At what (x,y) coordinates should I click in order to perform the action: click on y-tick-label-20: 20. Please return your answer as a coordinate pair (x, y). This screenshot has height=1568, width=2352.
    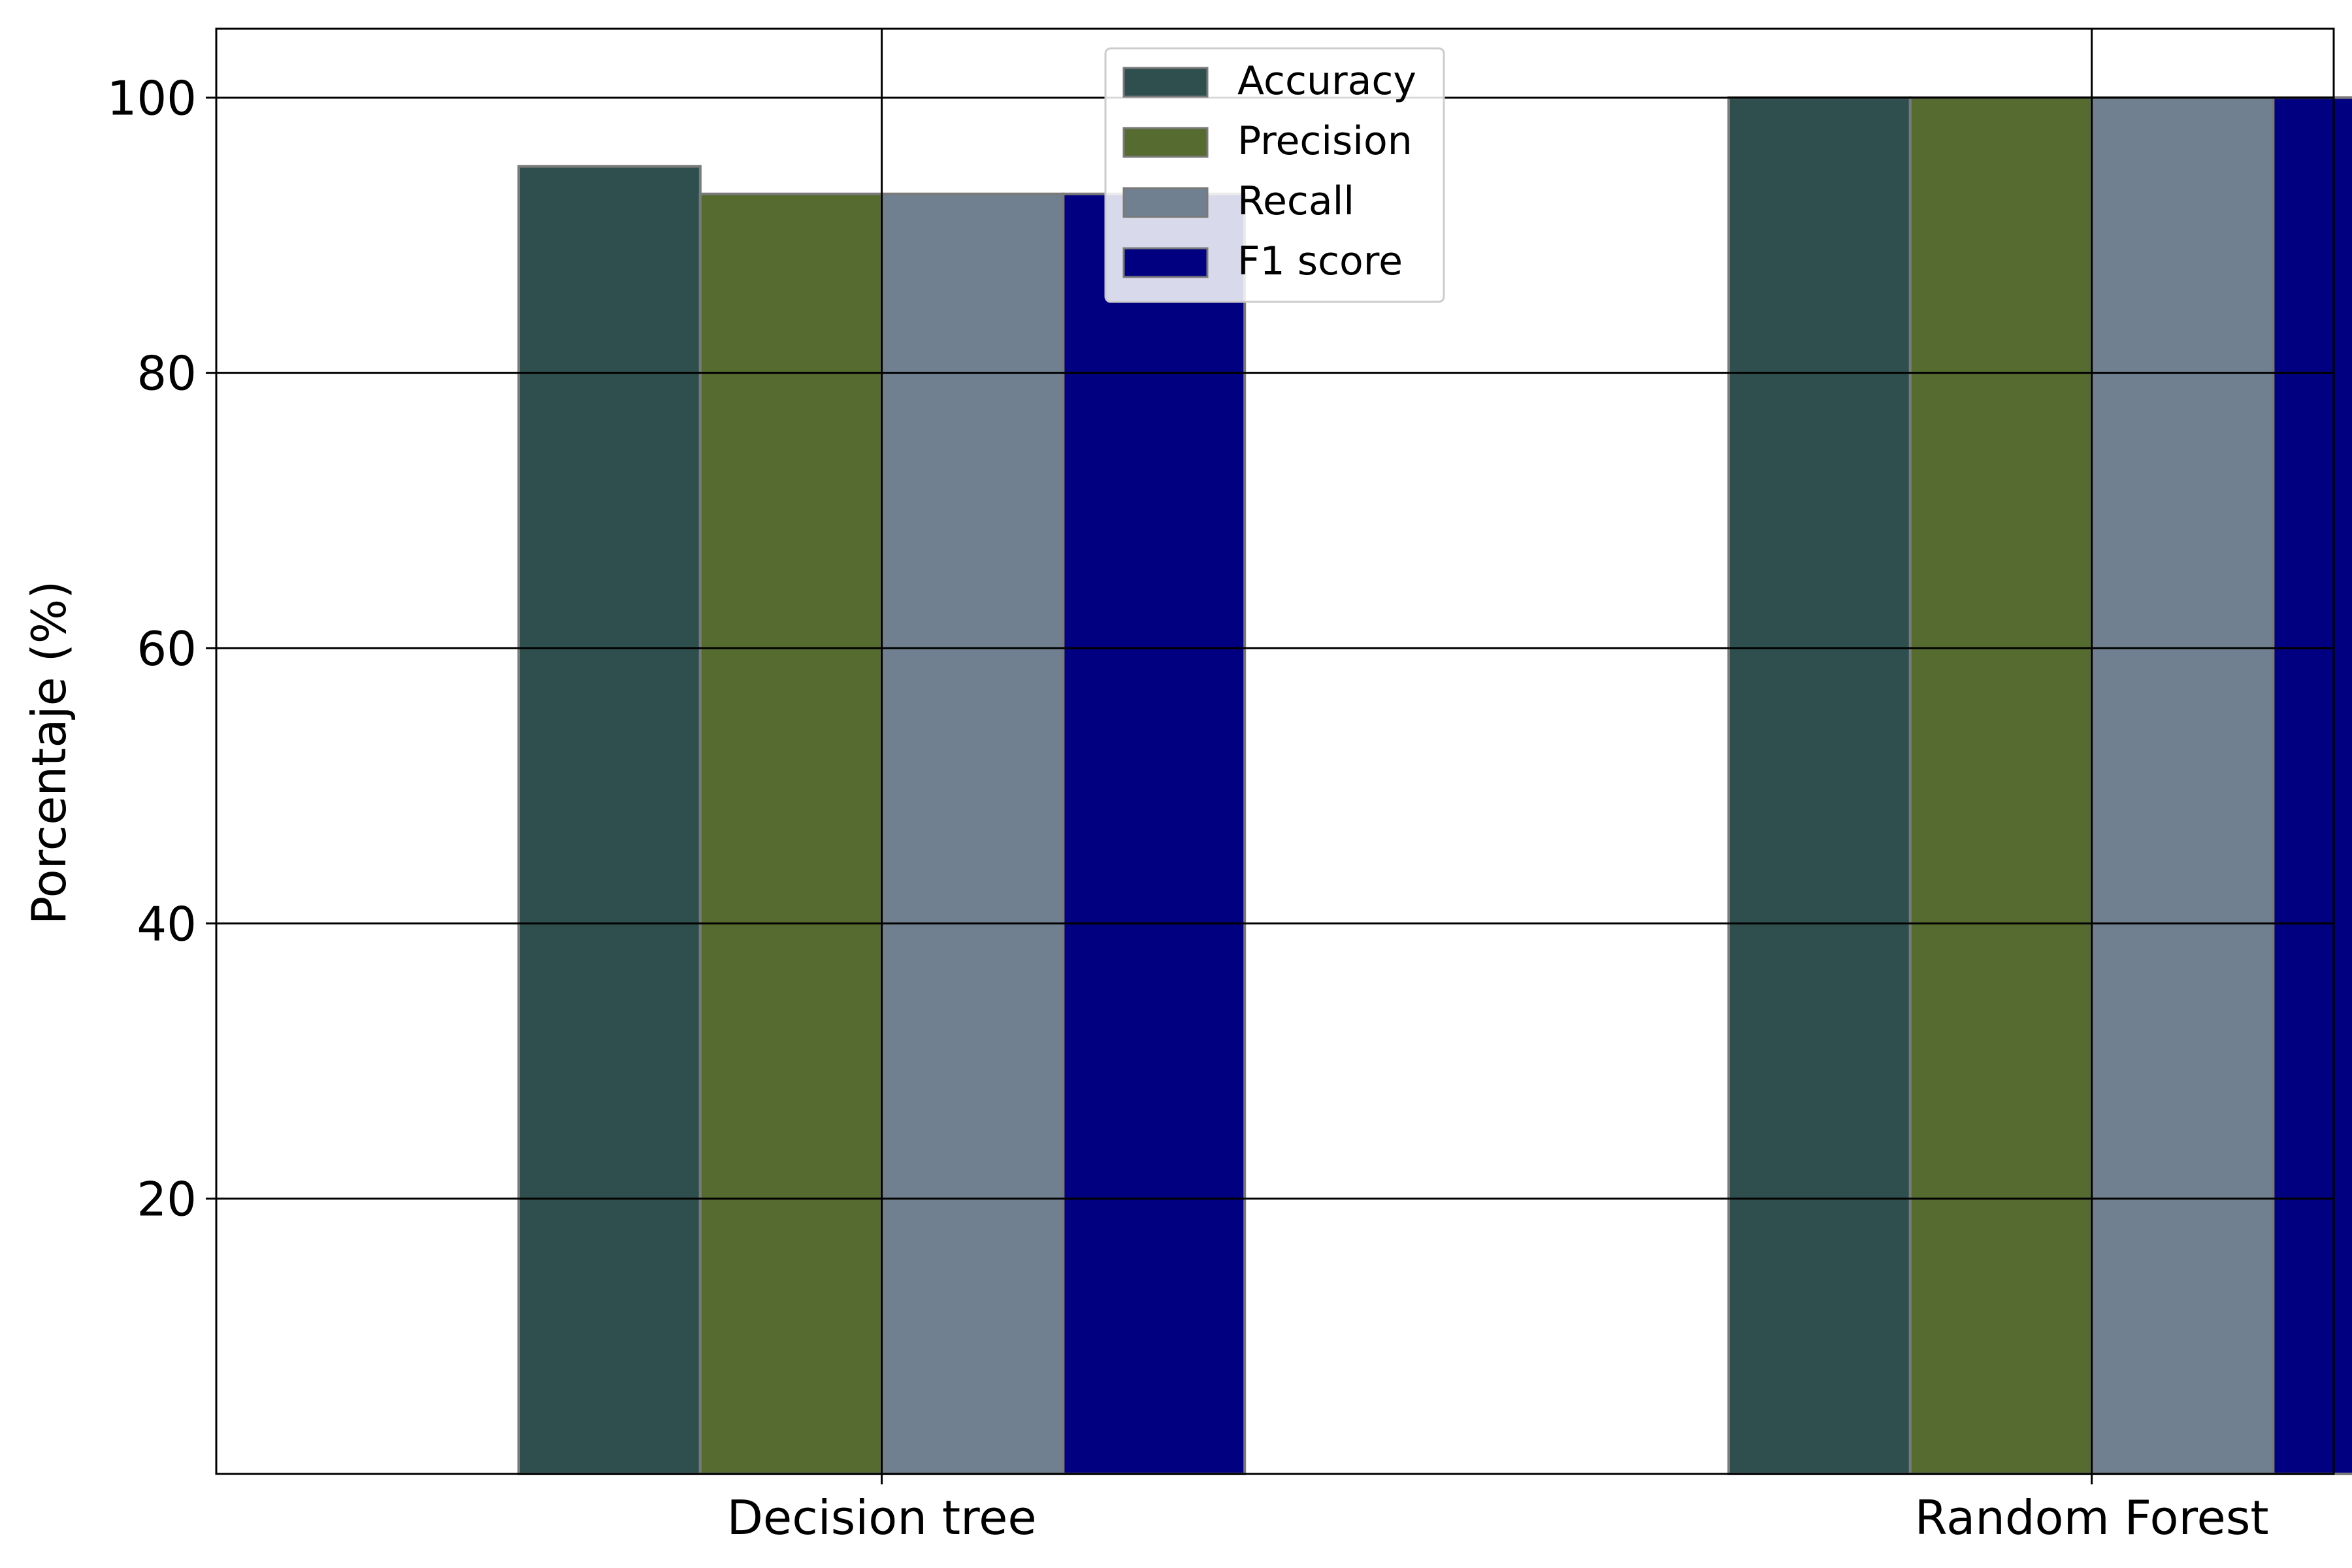
    Looking at the image, I should click on (167, 1199).